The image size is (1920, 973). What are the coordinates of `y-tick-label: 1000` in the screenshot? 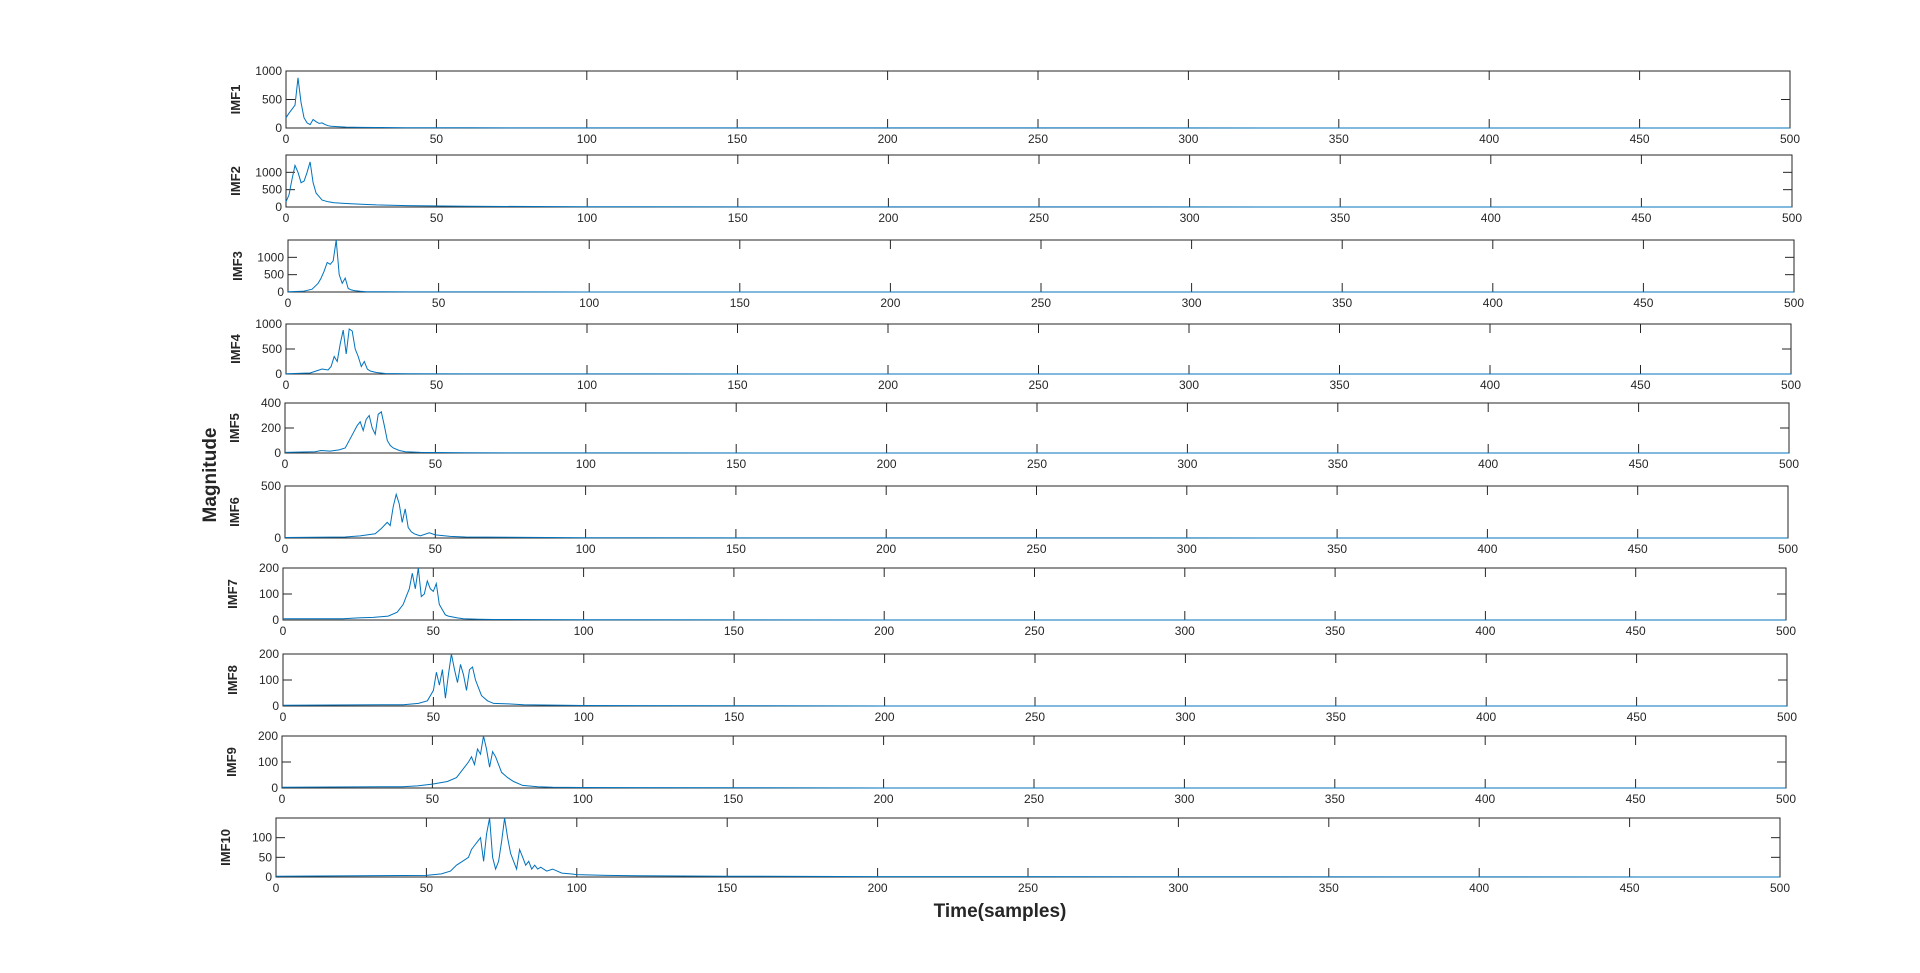 It's located at (268, 324).